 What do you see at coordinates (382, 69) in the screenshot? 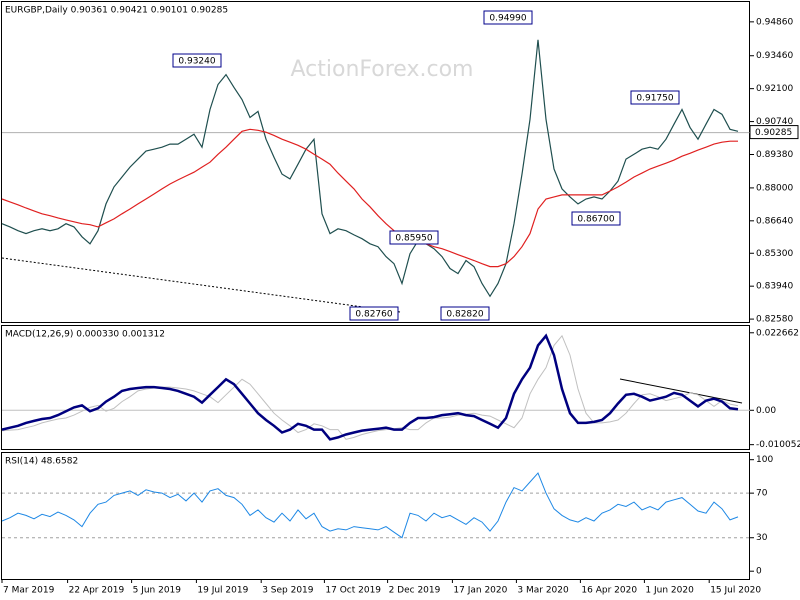
I see `watermark: ActionForex.com` at bounding box center [382, 69].